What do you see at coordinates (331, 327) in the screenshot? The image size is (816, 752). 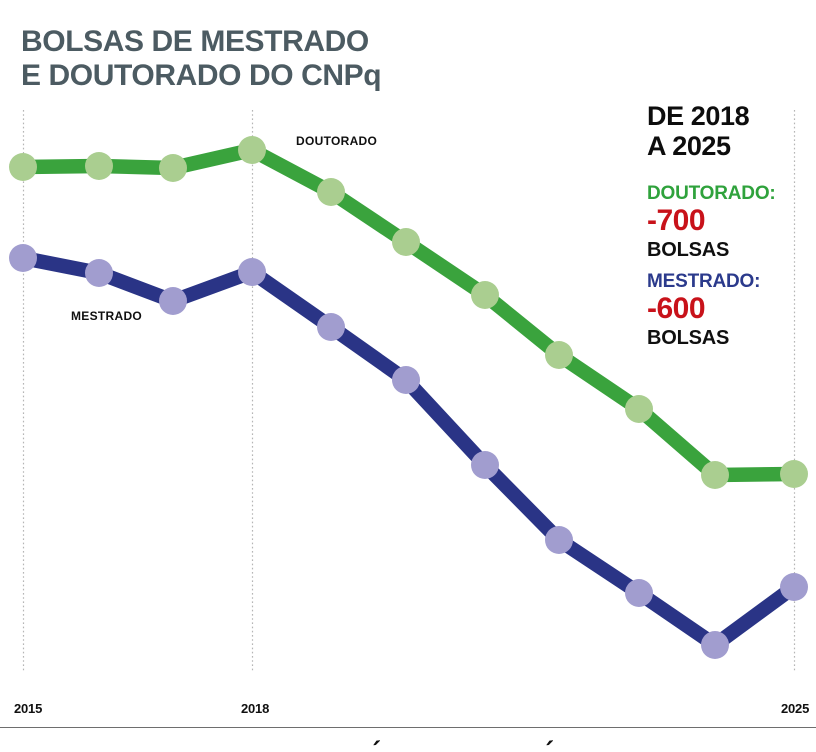 I see `mestrado-marker-2019` at bounding box center [331, 327].